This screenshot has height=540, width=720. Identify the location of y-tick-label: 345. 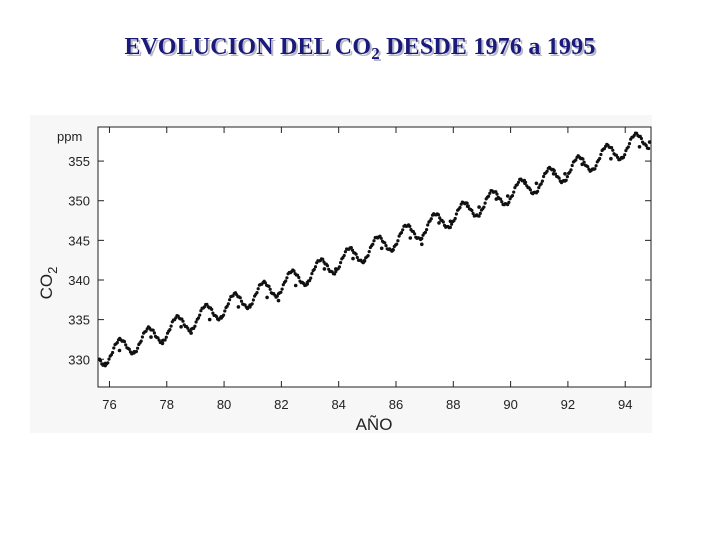
(79, 240).